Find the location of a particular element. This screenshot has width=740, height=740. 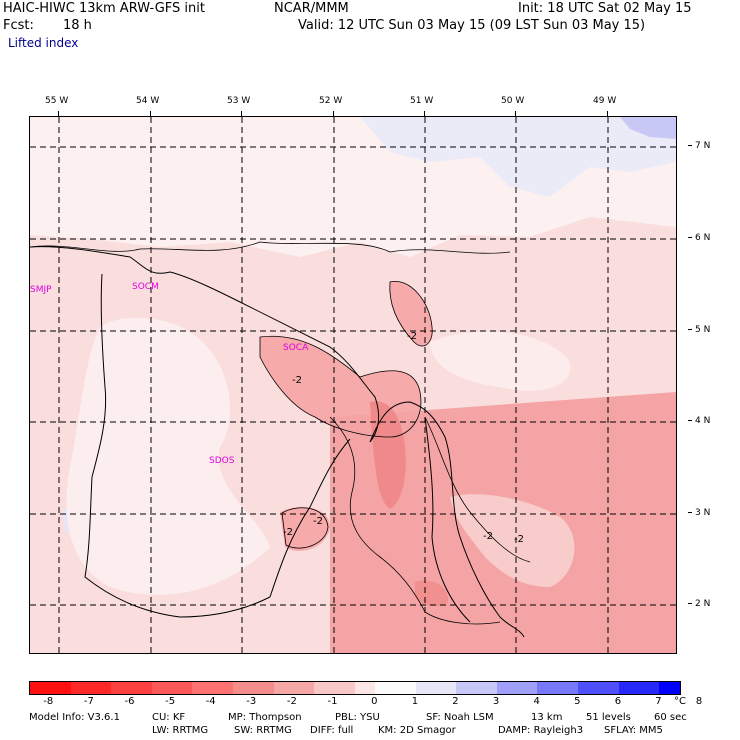

lat-label: 6 N is located at coordinates (699, 238).